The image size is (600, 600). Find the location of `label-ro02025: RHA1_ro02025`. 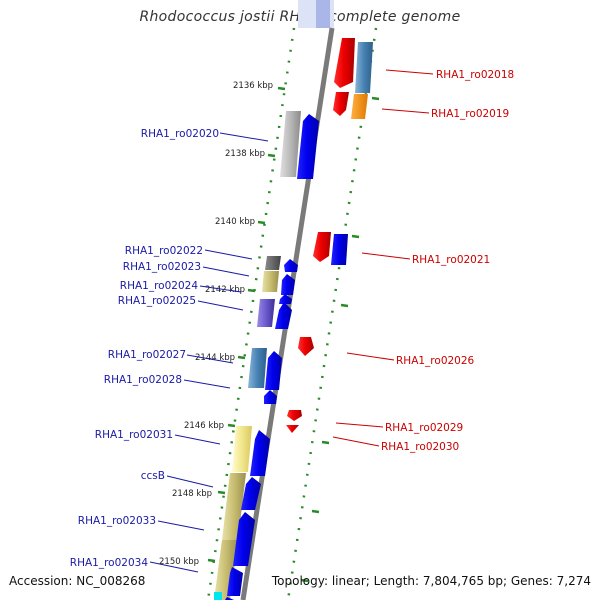

label-ro02025: RHA1_ro02025 is located at coordinates (157, 301).